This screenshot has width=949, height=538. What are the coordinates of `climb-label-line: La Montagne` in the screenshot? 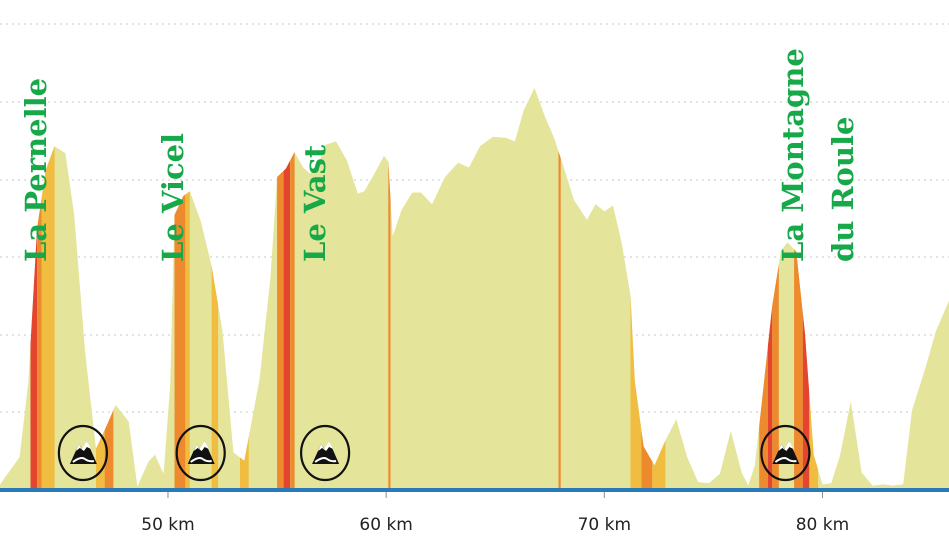 It's located at (793, 155).